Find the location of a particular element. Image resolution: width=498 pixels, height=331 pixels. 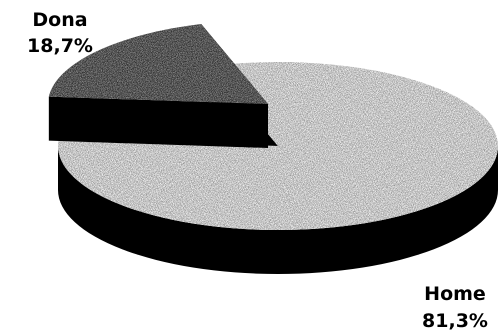

value-dona: 18,7% is located at coordinates (60, 46).